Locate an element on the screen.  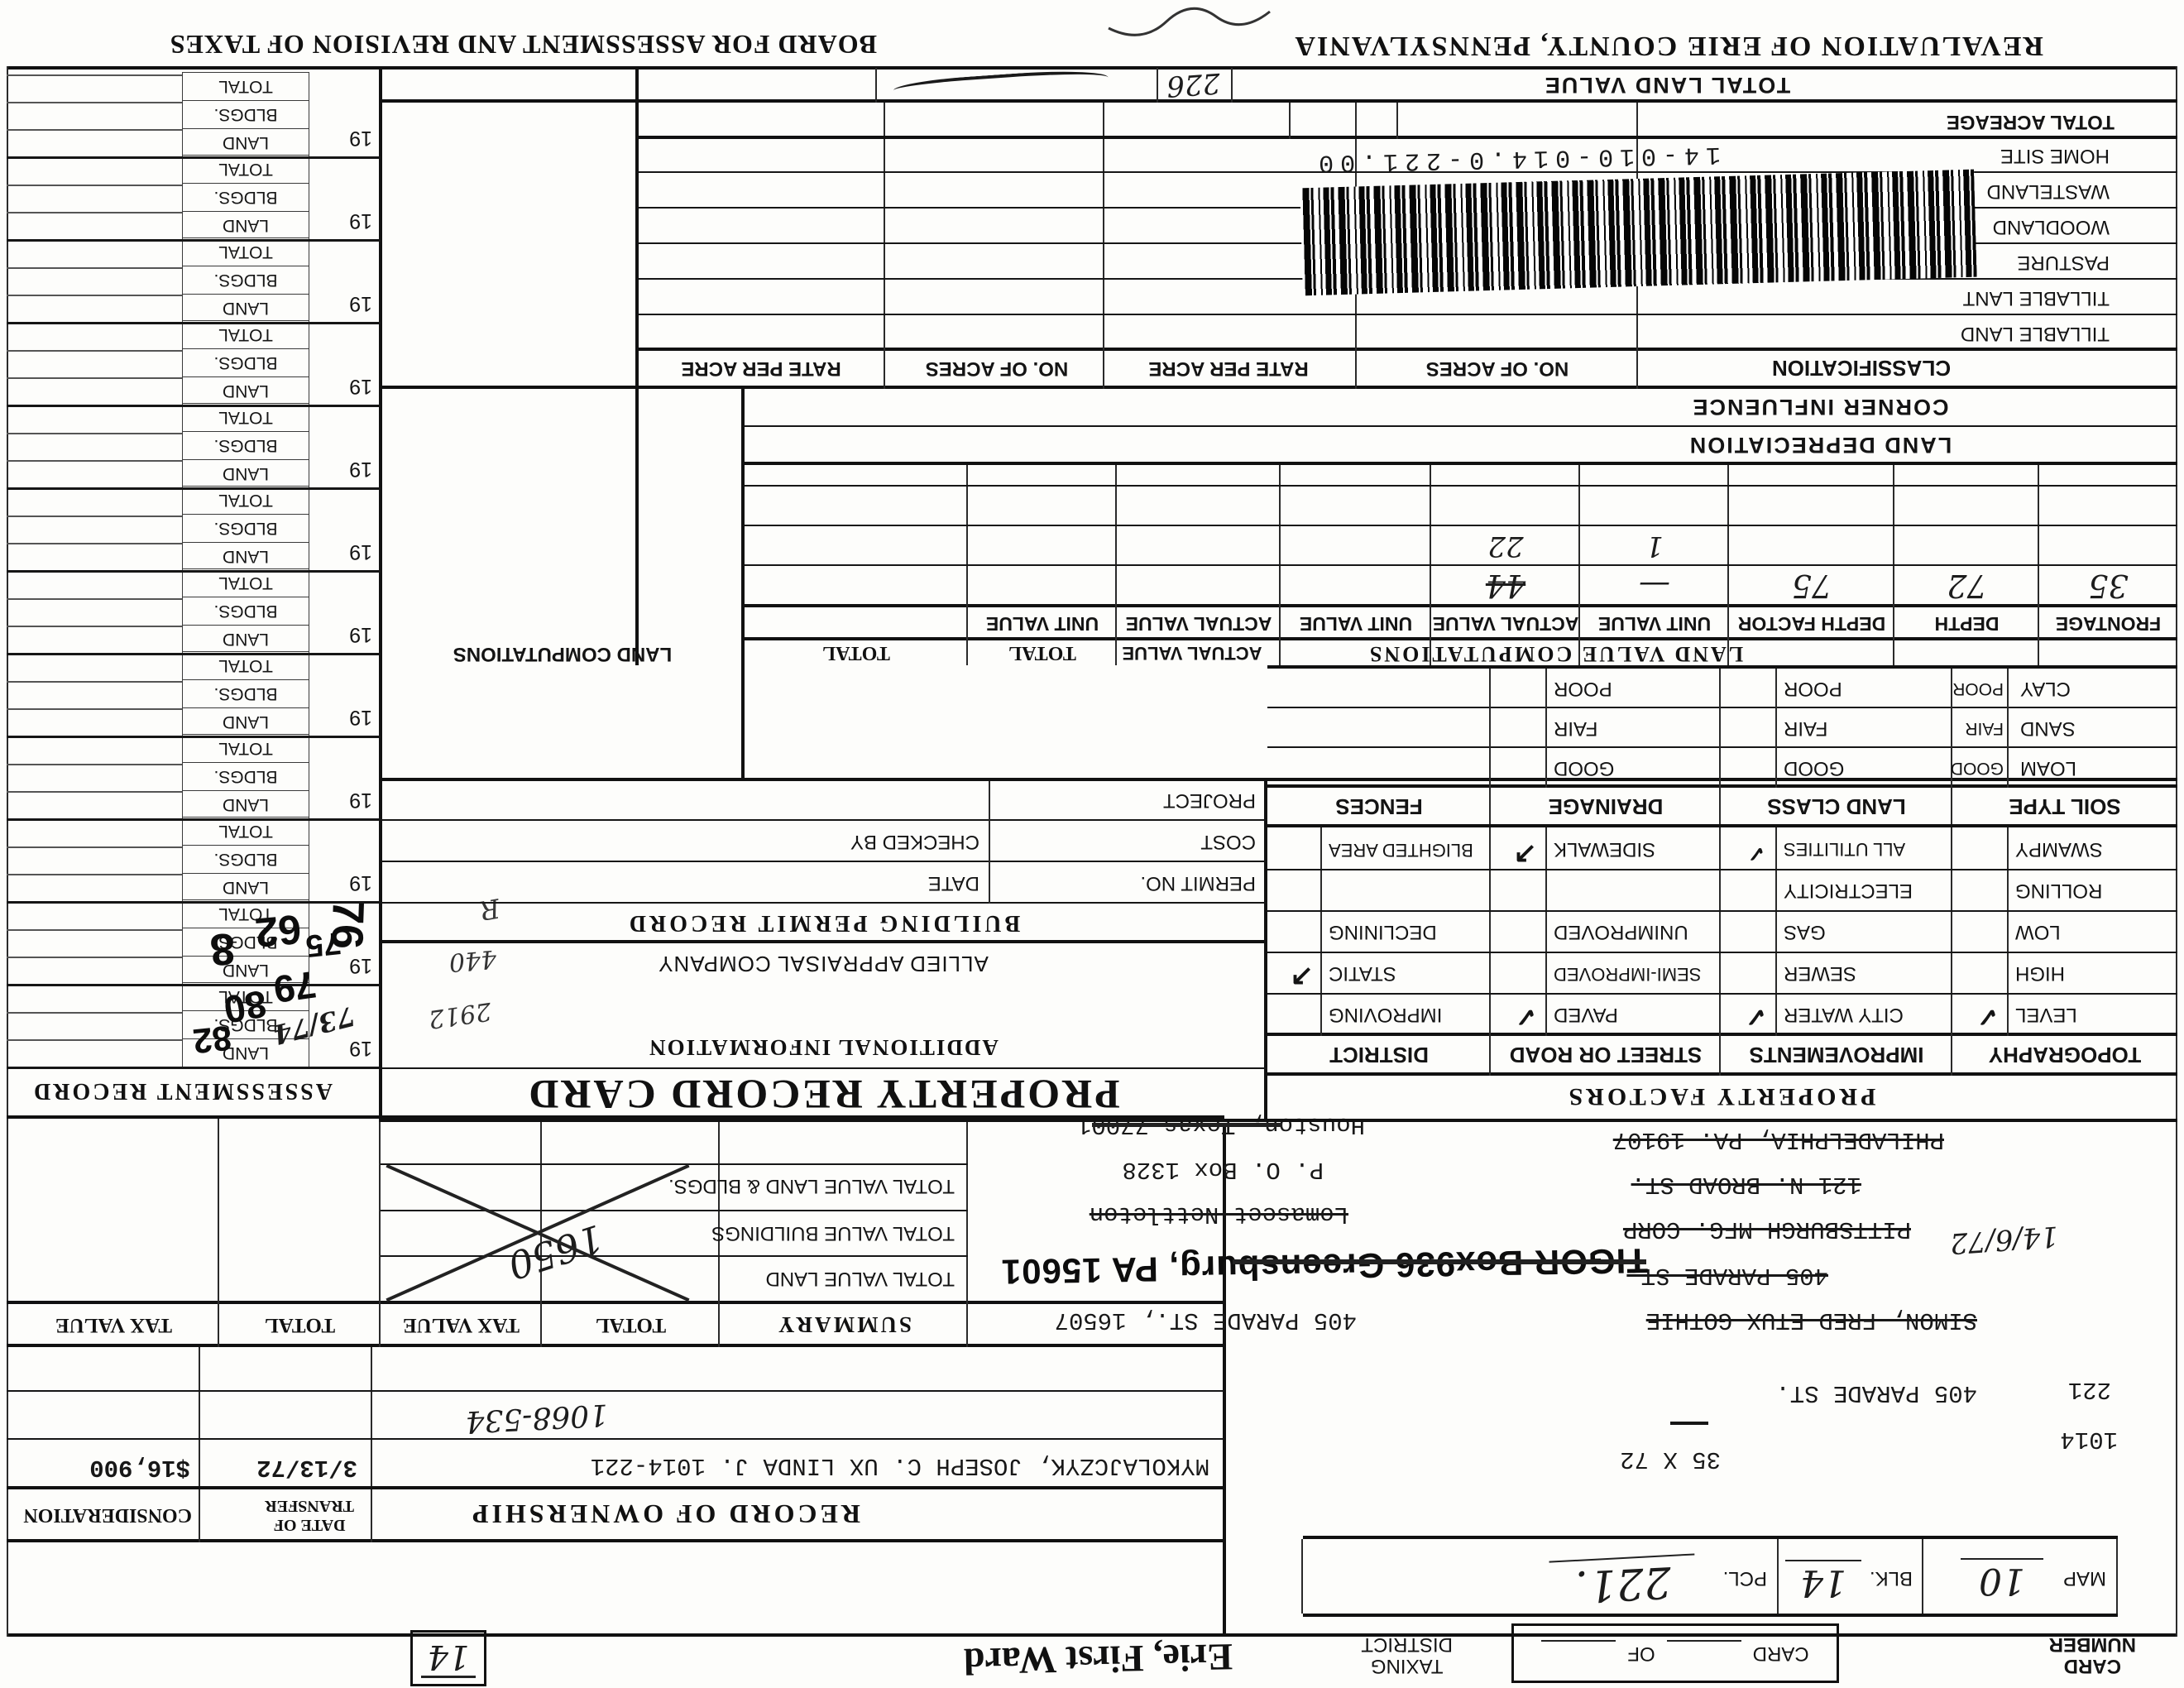
factor-unimproved: UNIMPROVED is located at coordinates (1621, 932).